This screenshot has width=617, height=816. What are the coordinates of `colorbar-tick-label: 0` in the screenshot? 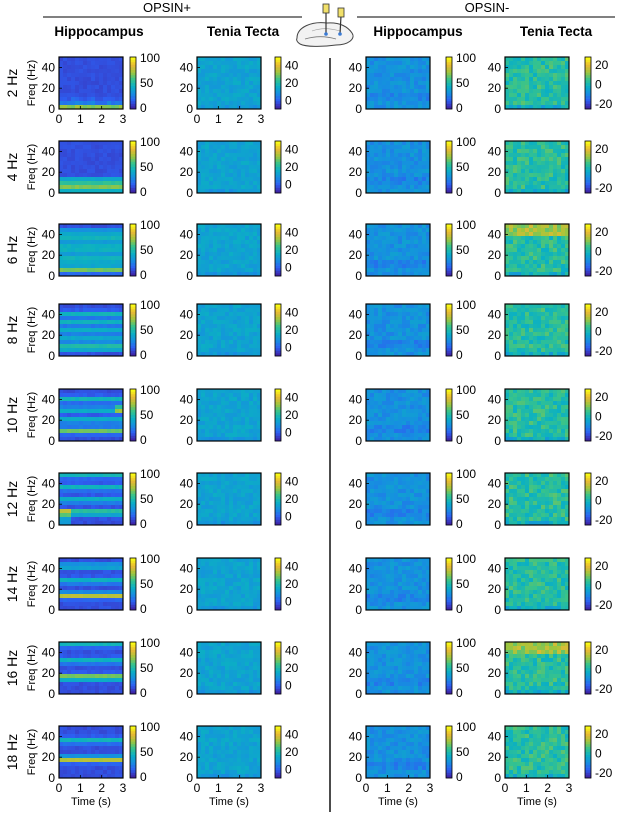 It's located at (143, 355).